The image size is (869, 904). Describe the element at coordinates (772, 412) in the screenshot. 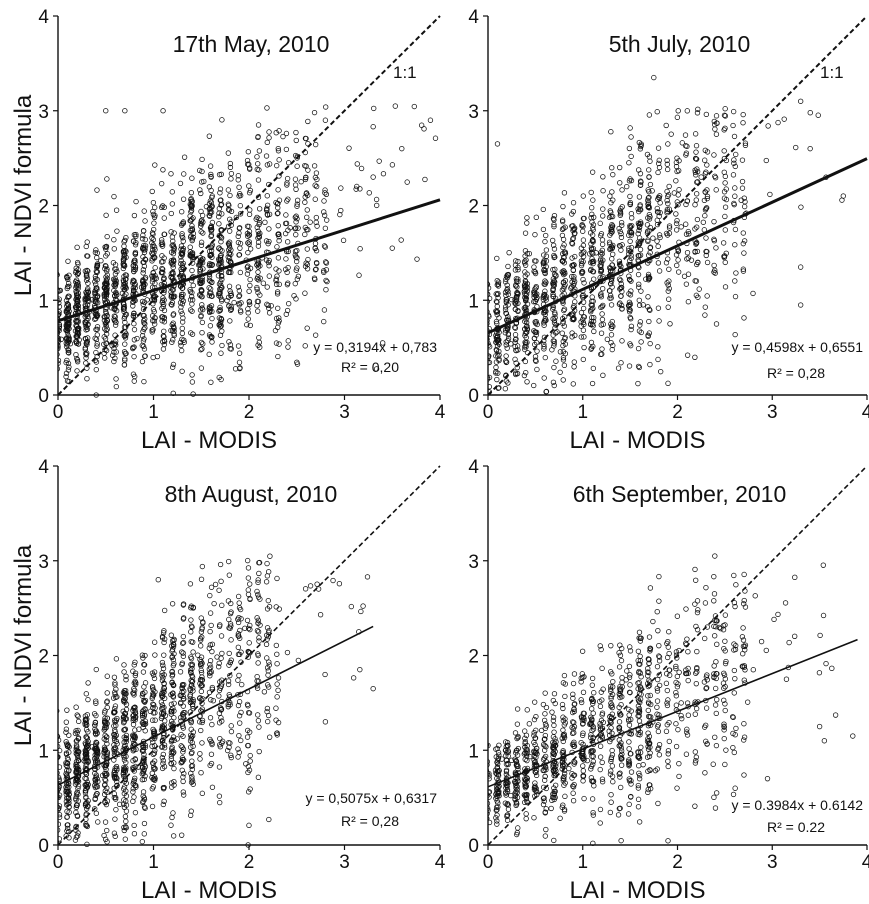

I see `x-tick-label: 3` at that location.